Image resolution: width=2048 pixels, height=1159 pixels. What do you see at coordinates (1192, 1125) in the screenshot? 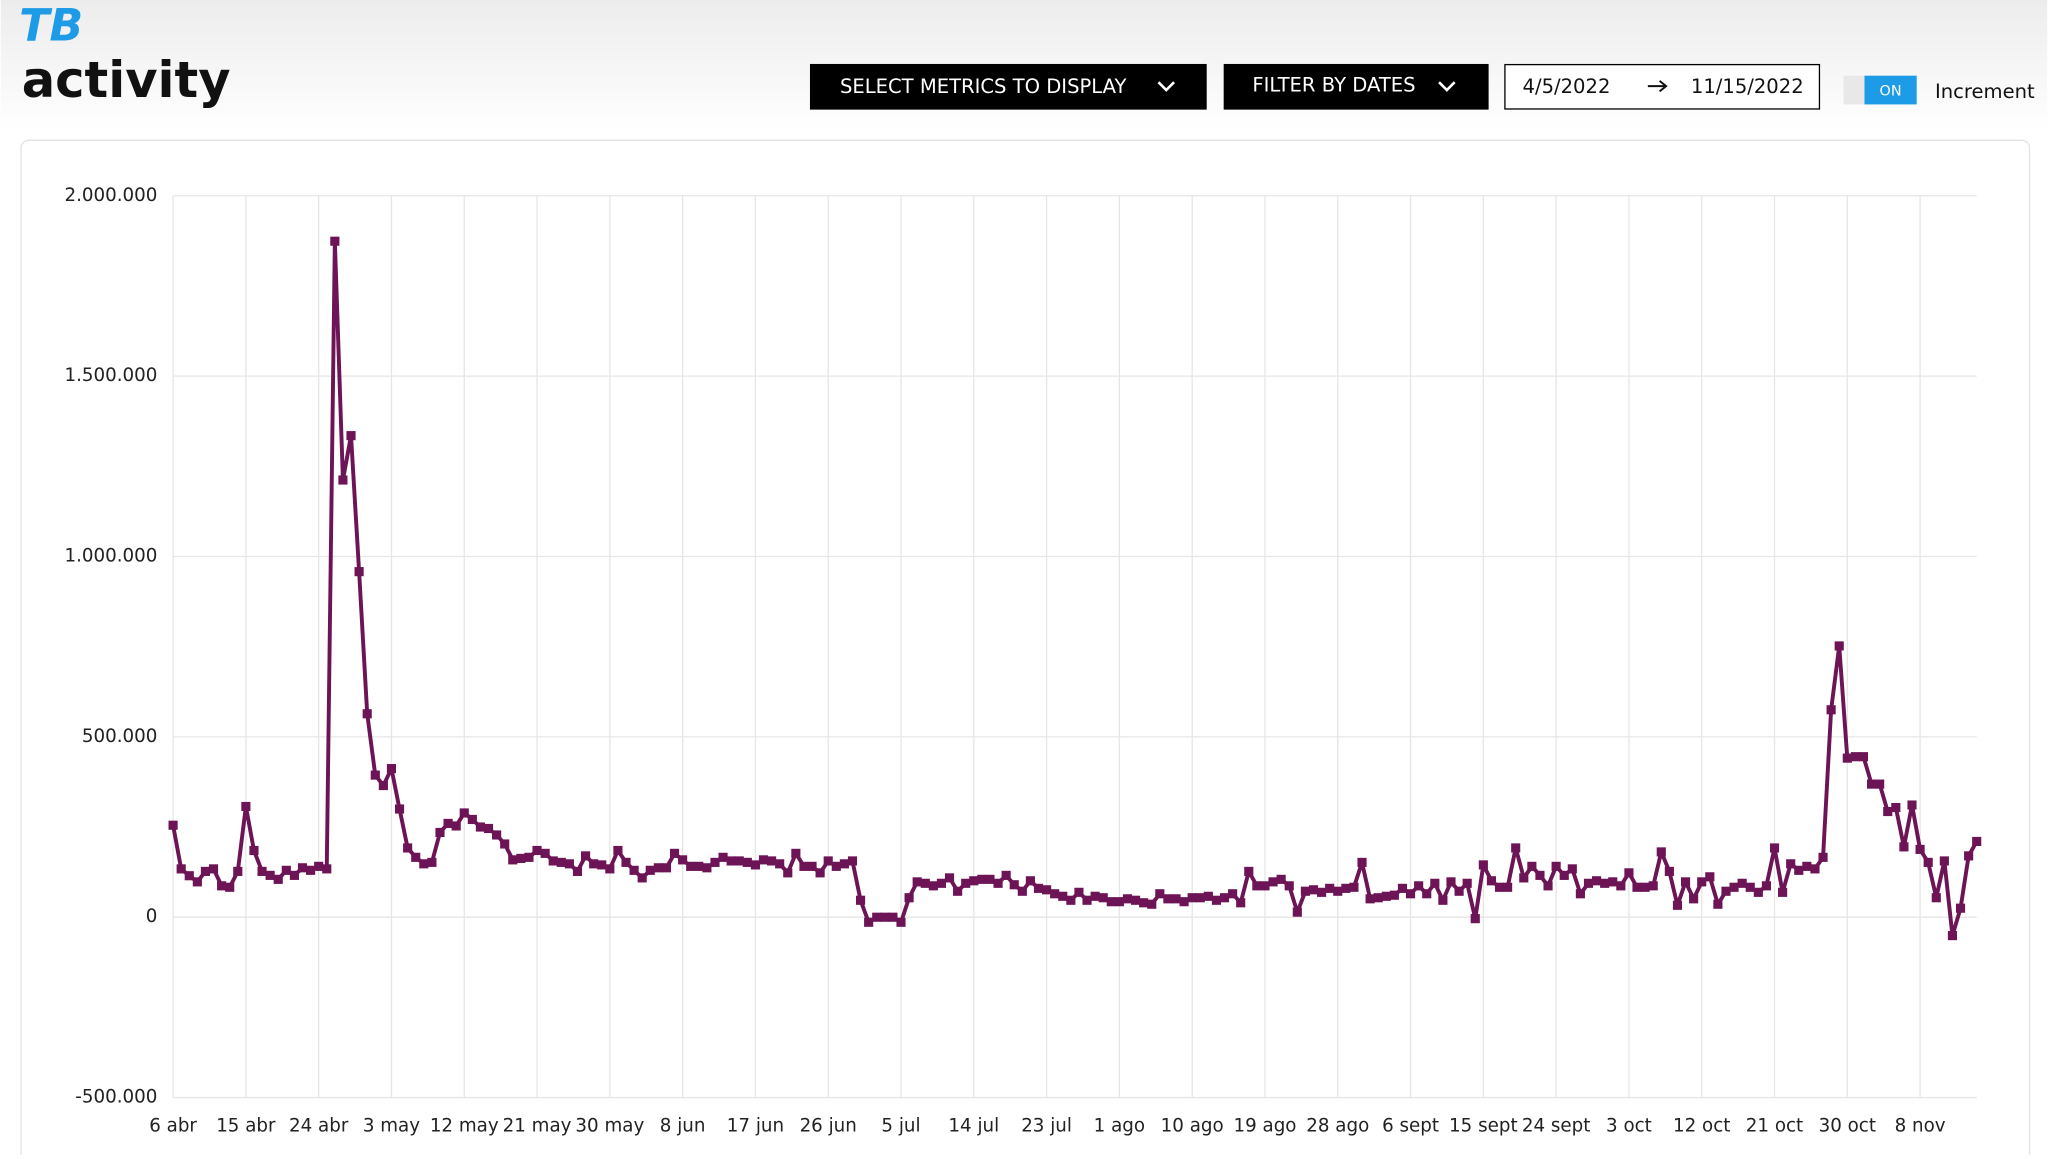
I see `x-tick-label: 10 ago` at bounding box center [1192, 1125].